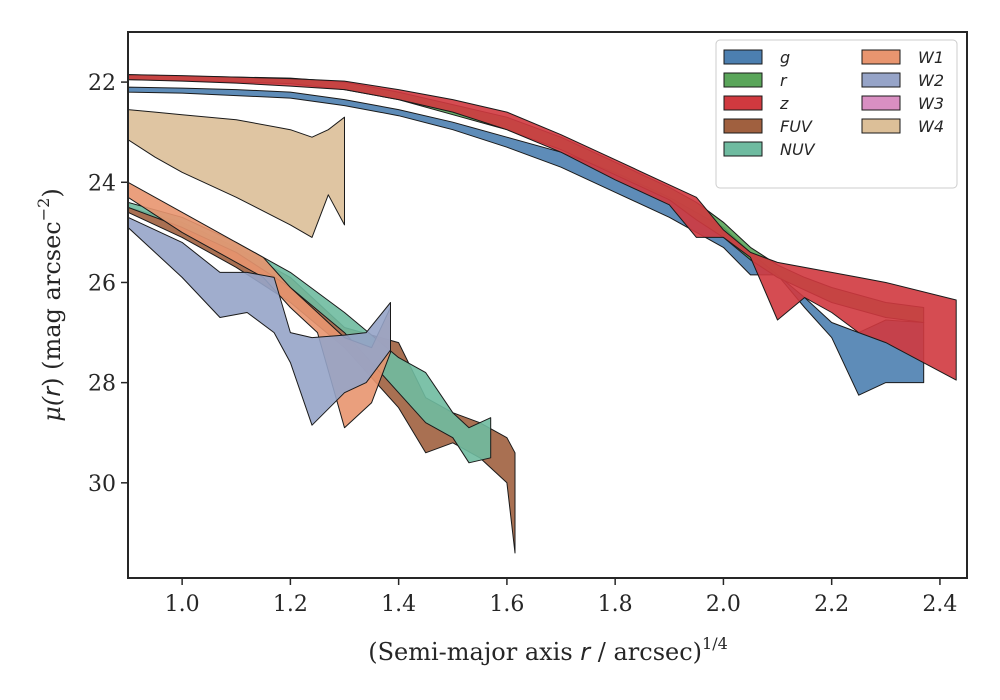 This screenshot has width=1000, height=700. Describe the element at coordinates (939, 604) in the screenshot. I see `x-tick-label: 2.4` at that location.